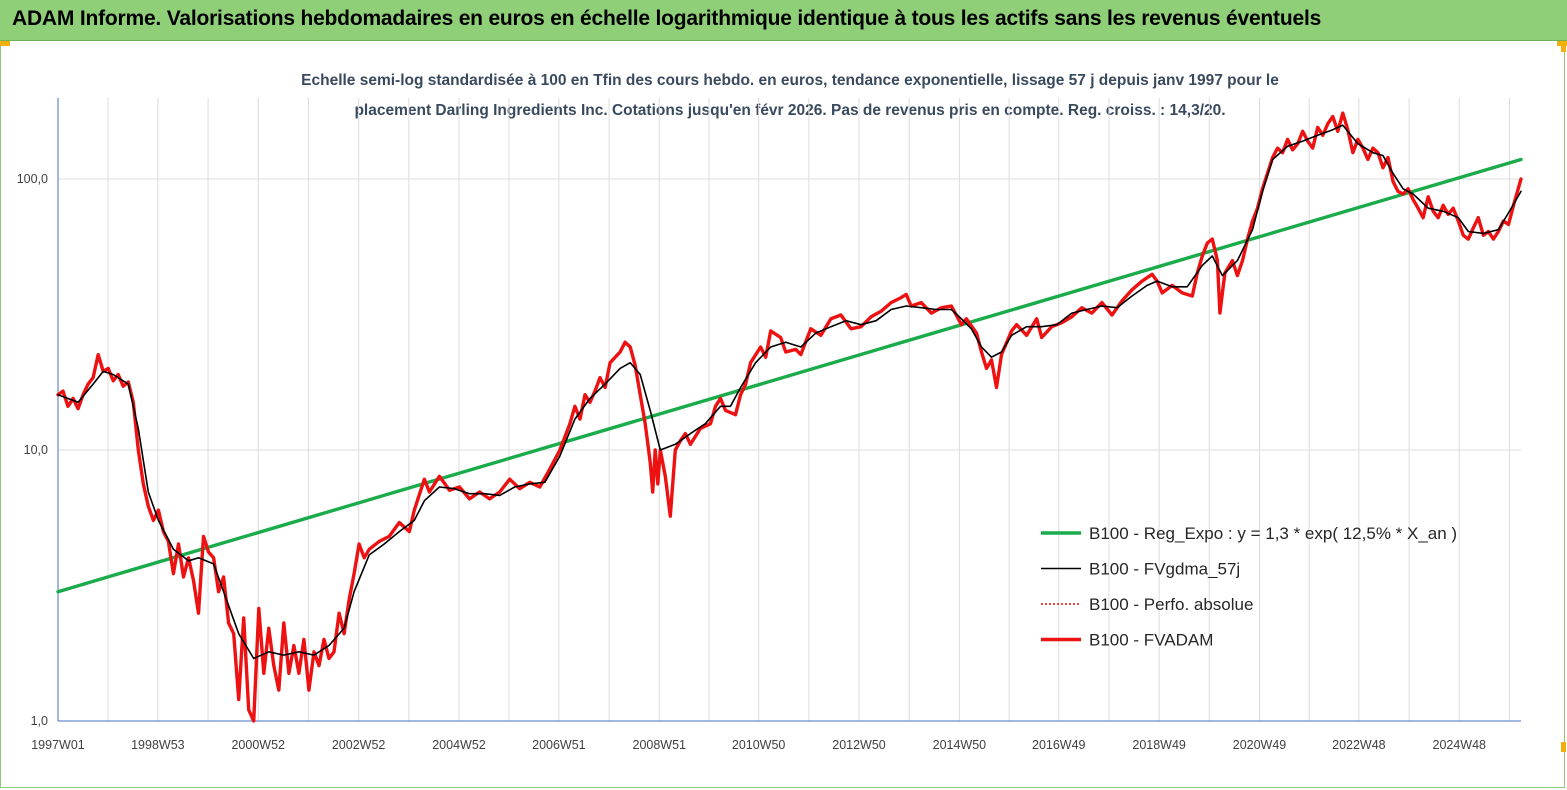 The width and height of the screenshot is (1567, 790). Describe the element at coordinates (660, 745) in the screenshot. I see `x-tick-label: 2008W51` at that location.